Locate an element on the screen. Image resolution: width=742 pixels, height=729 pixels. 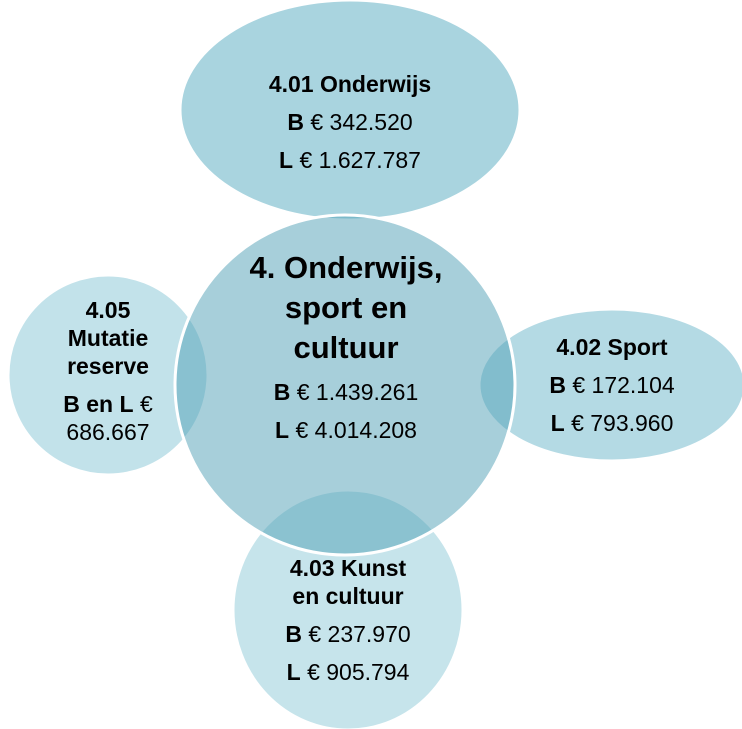
node-title: 4.03 Kunst is located at coordinates (348, 568).